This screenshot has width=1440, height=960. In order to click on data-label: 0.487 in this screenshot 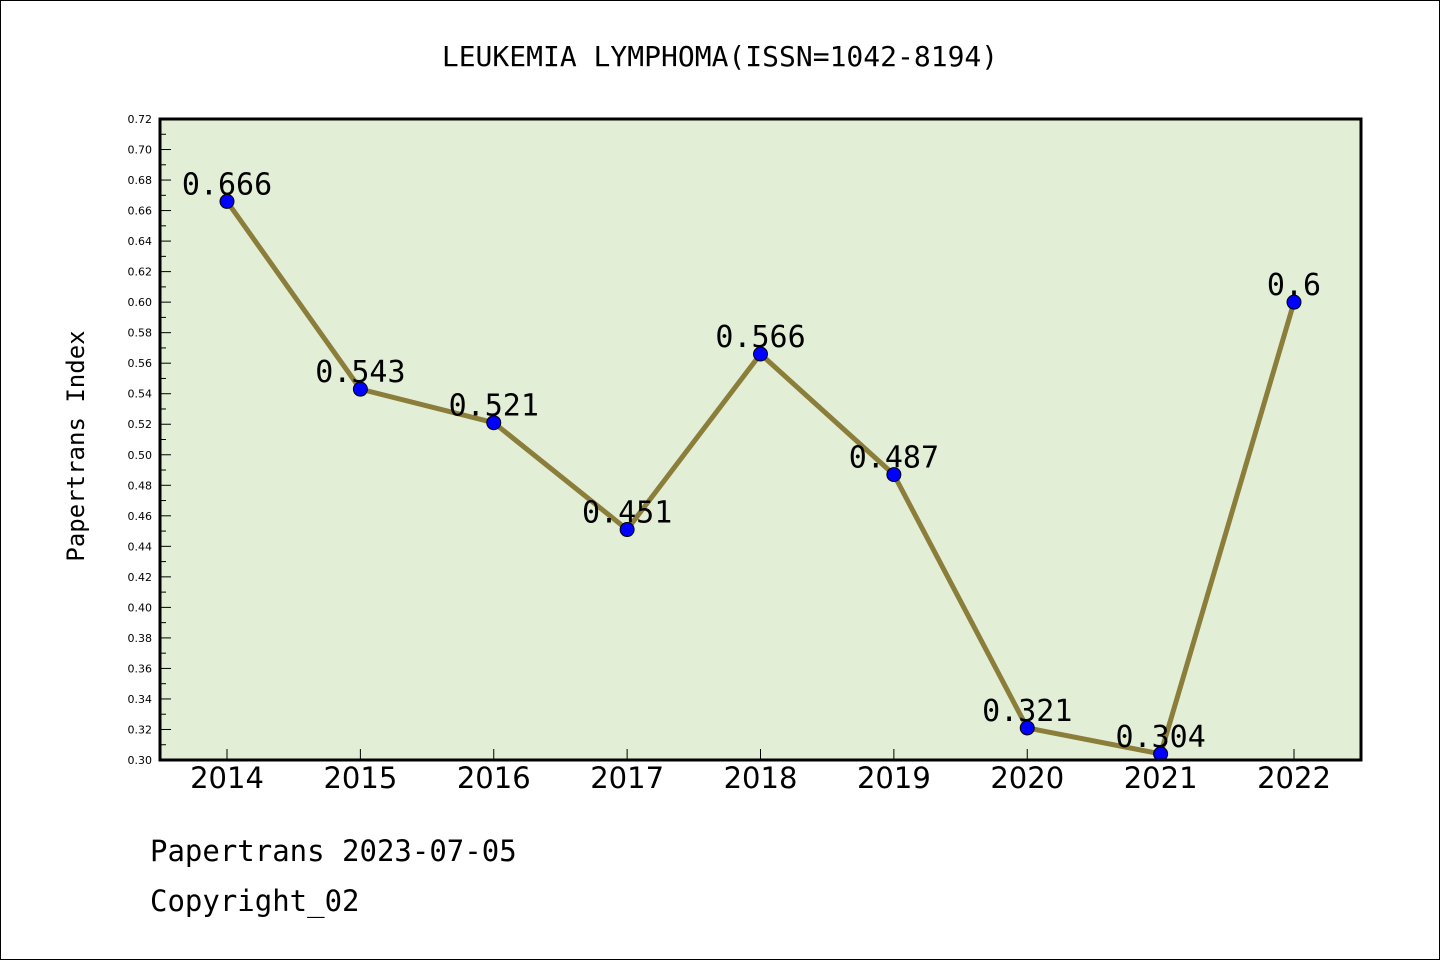, I will do `click(894, 458)`.